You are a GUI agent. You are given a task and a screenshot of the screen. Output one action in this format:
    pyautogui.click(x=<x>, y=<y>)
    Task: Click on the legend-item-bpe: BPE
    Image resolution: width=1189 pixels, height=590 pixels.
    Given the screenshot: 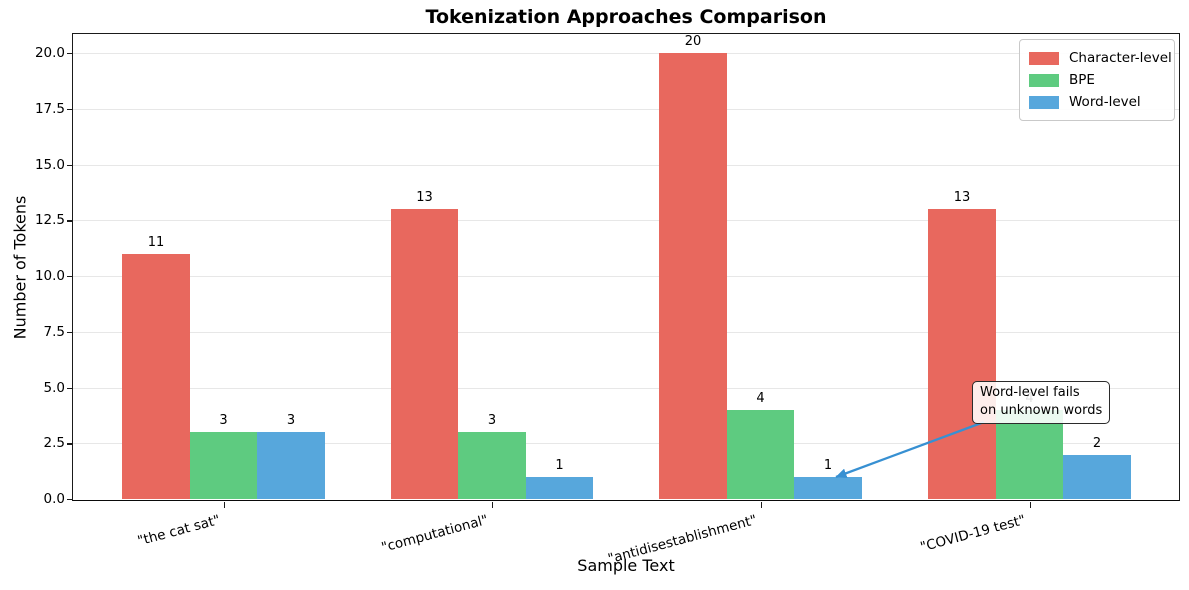 What is the action you would take?
    pyautogui.click(x=1097, y=80)
    